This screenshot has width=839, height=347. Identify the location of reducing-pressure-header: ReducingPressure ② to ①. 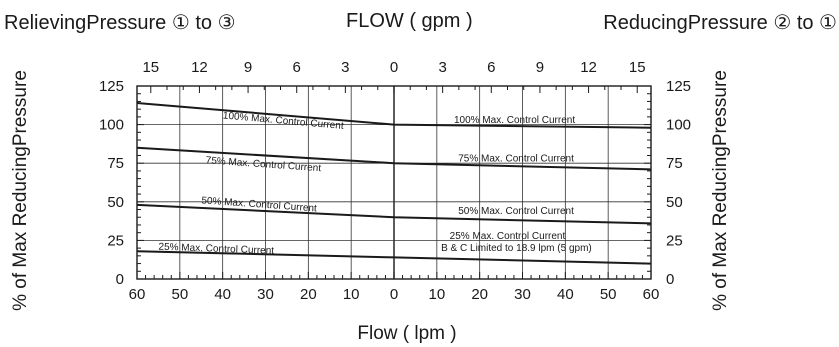
(720, 23).